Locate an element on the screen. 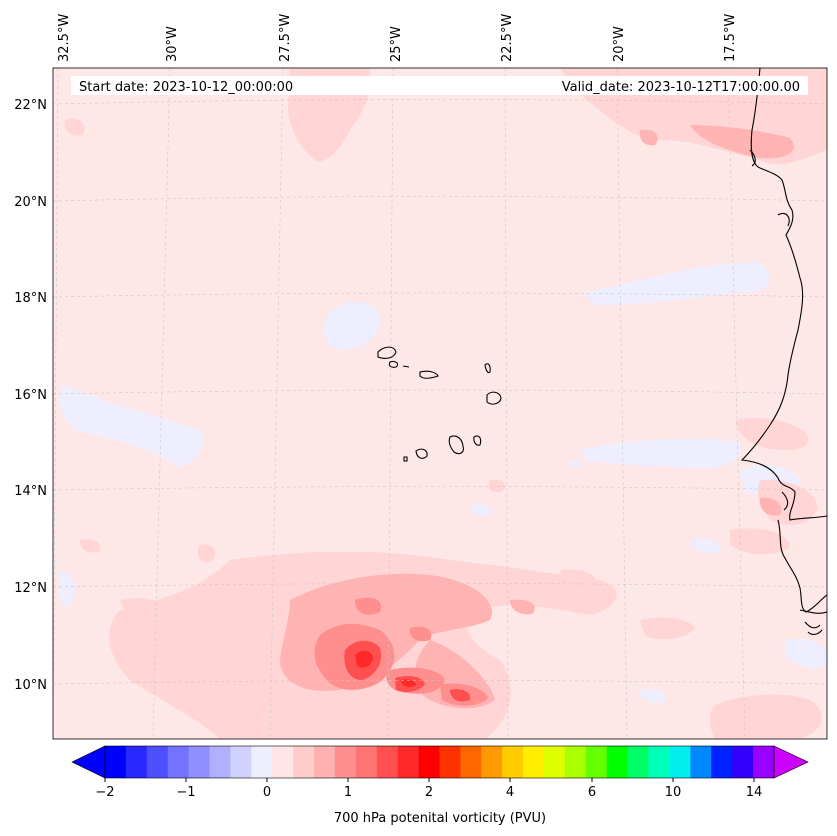 Image resolution: width=837 pixels, height=836 pixels. colorbar-ticks is located at coordinates (429, 780).